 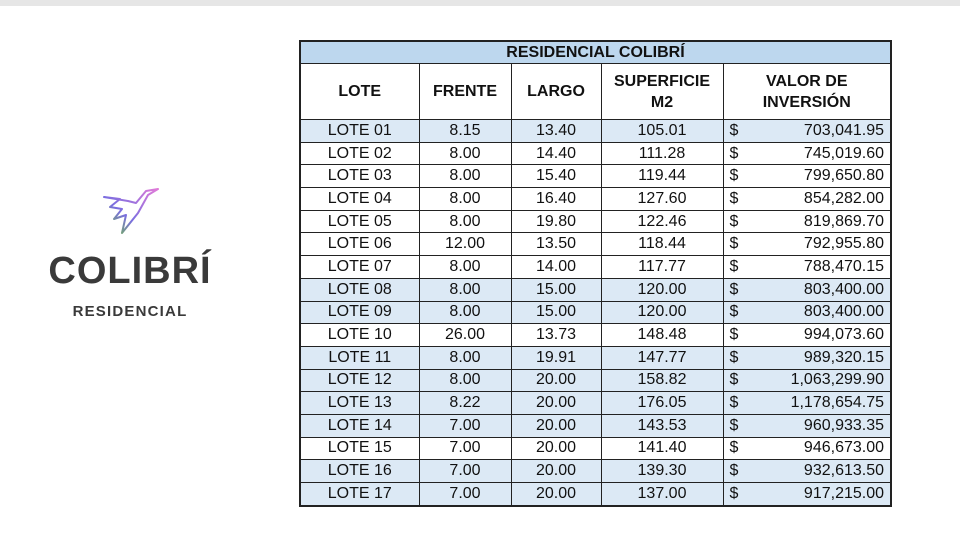 What do you see at coordinates (662, 494) in the screenshot?
I see `cell-superficie: 137.00` at bounding box center [662, 494].